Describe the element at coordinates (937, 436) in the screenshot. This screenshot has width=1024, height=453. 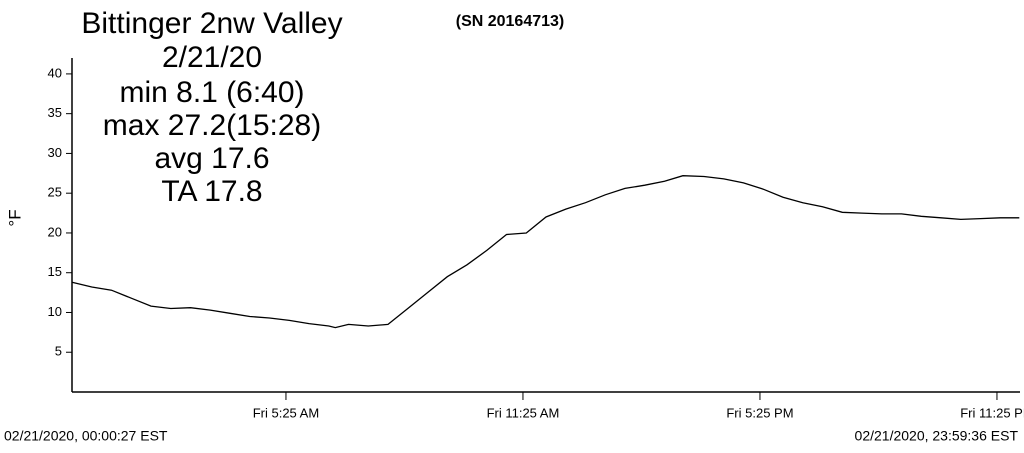
I see `end-time: 02/21/2020, 23:59:36 EST` at that location.